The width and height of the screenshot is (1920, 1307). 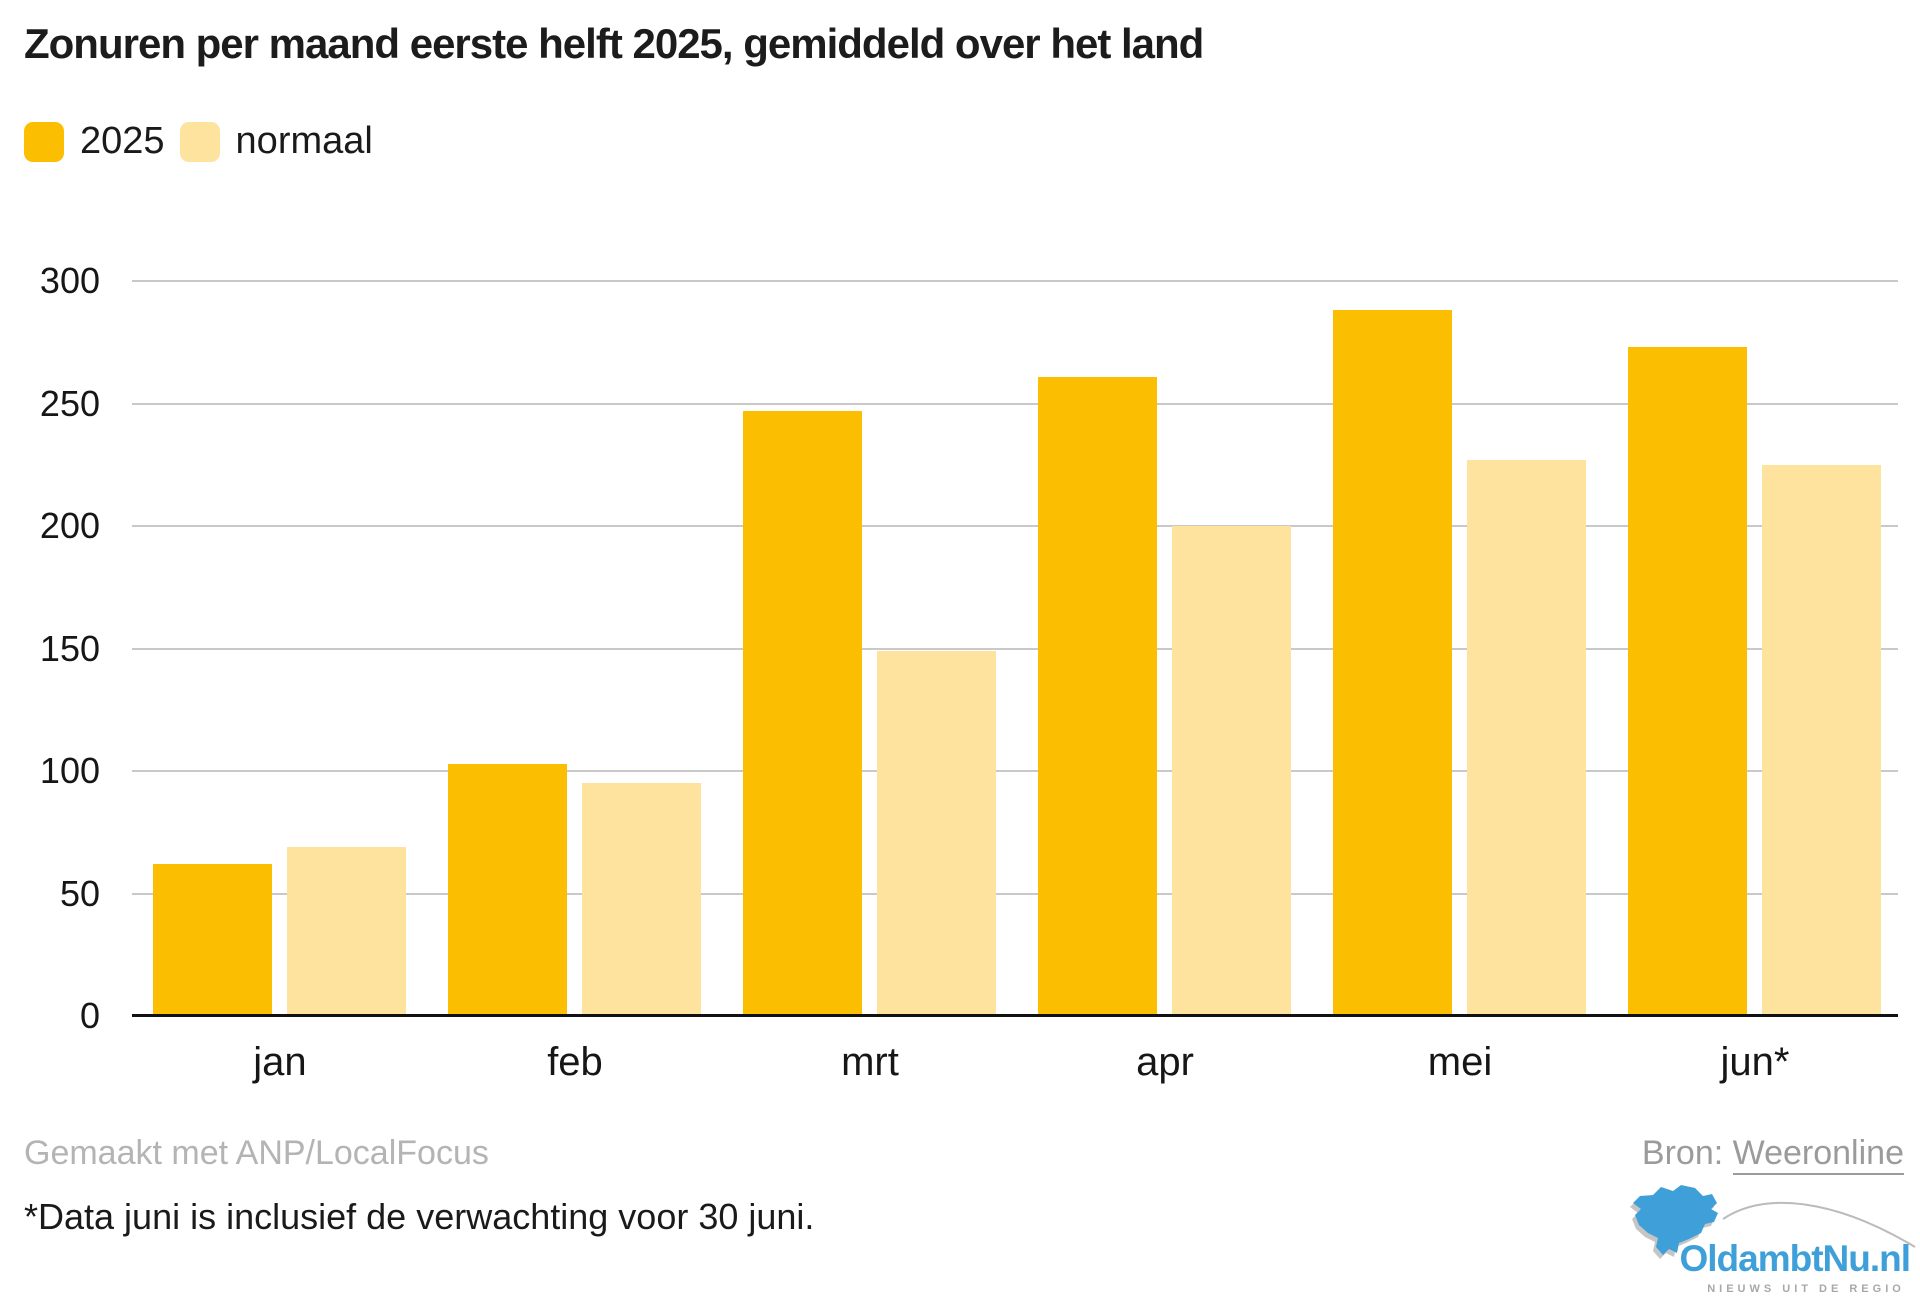 I want to click on legend-label-normaal: normaal, so click(x=304, y=141).